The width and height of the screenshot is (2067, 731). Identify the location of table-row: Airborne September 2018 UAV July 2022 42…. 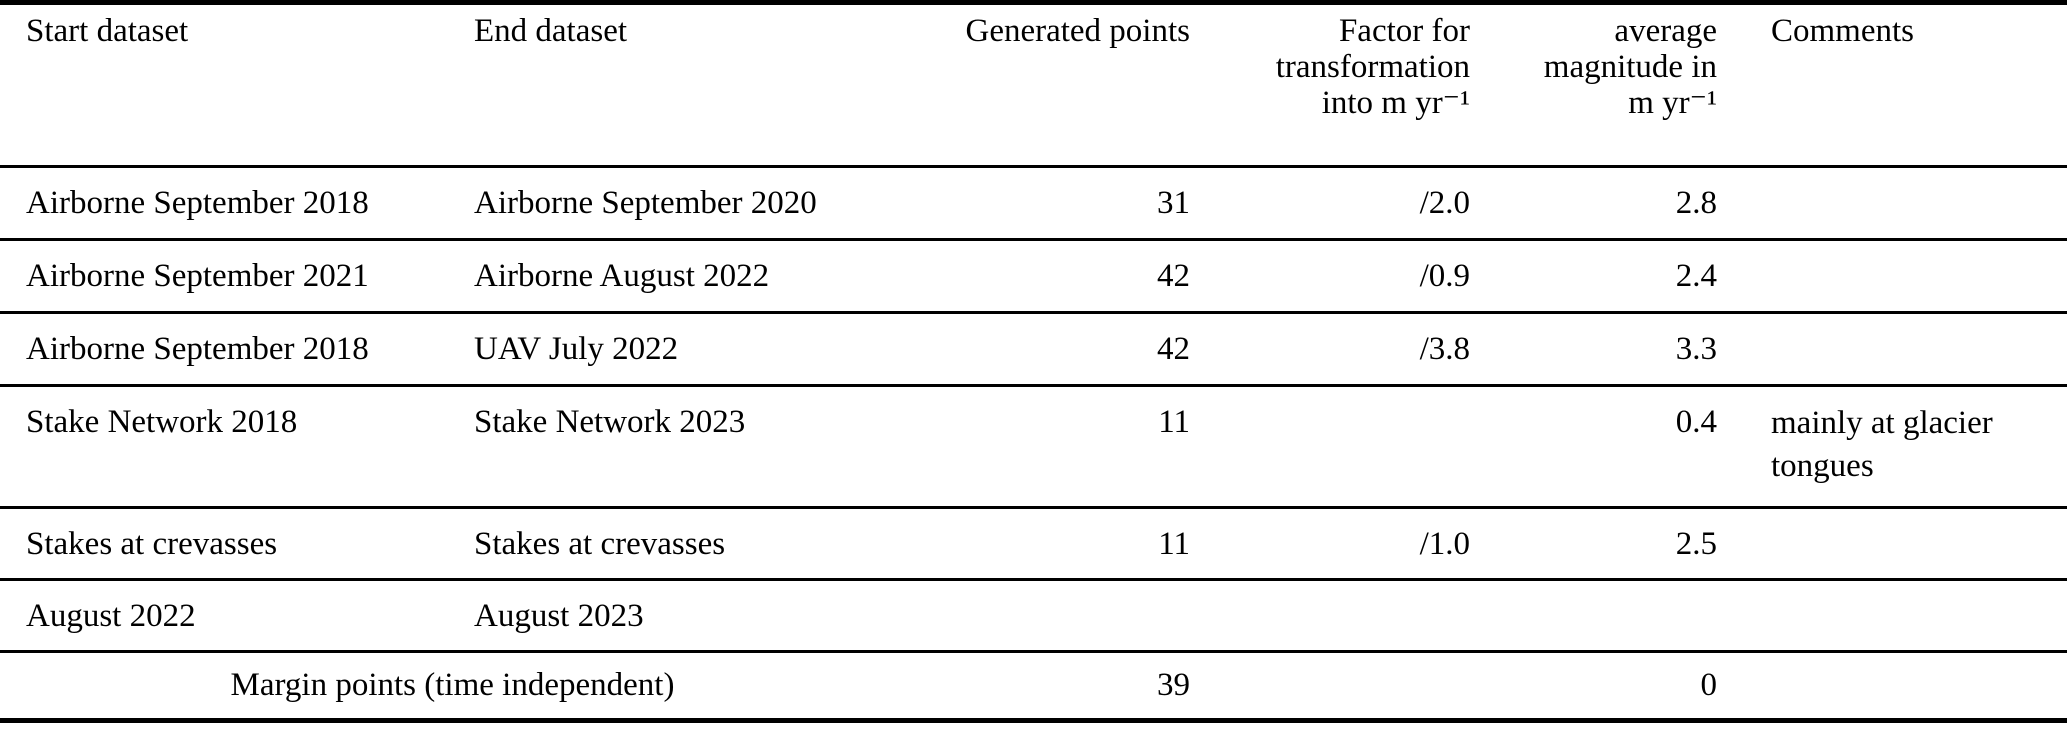
(1033, 349).